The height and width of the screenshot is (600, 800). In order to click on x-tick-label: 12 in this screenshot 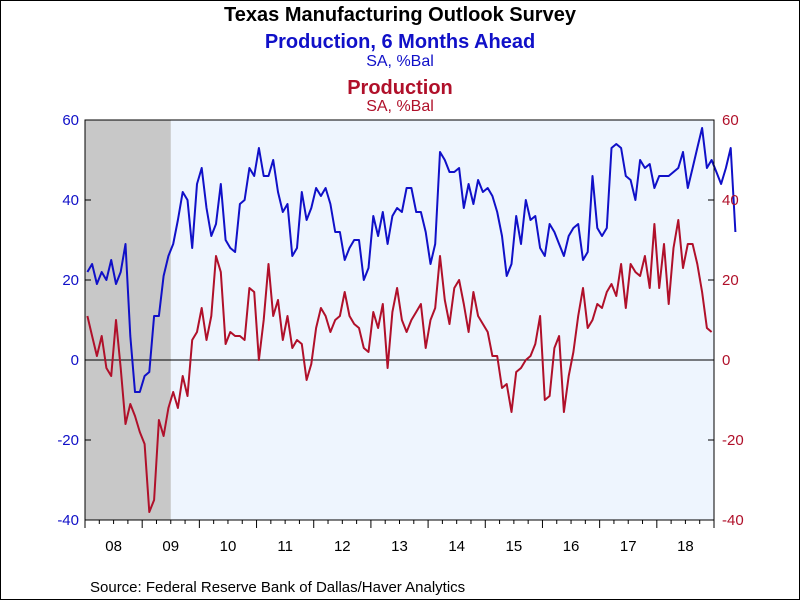, I will do `click(342, 546)`.